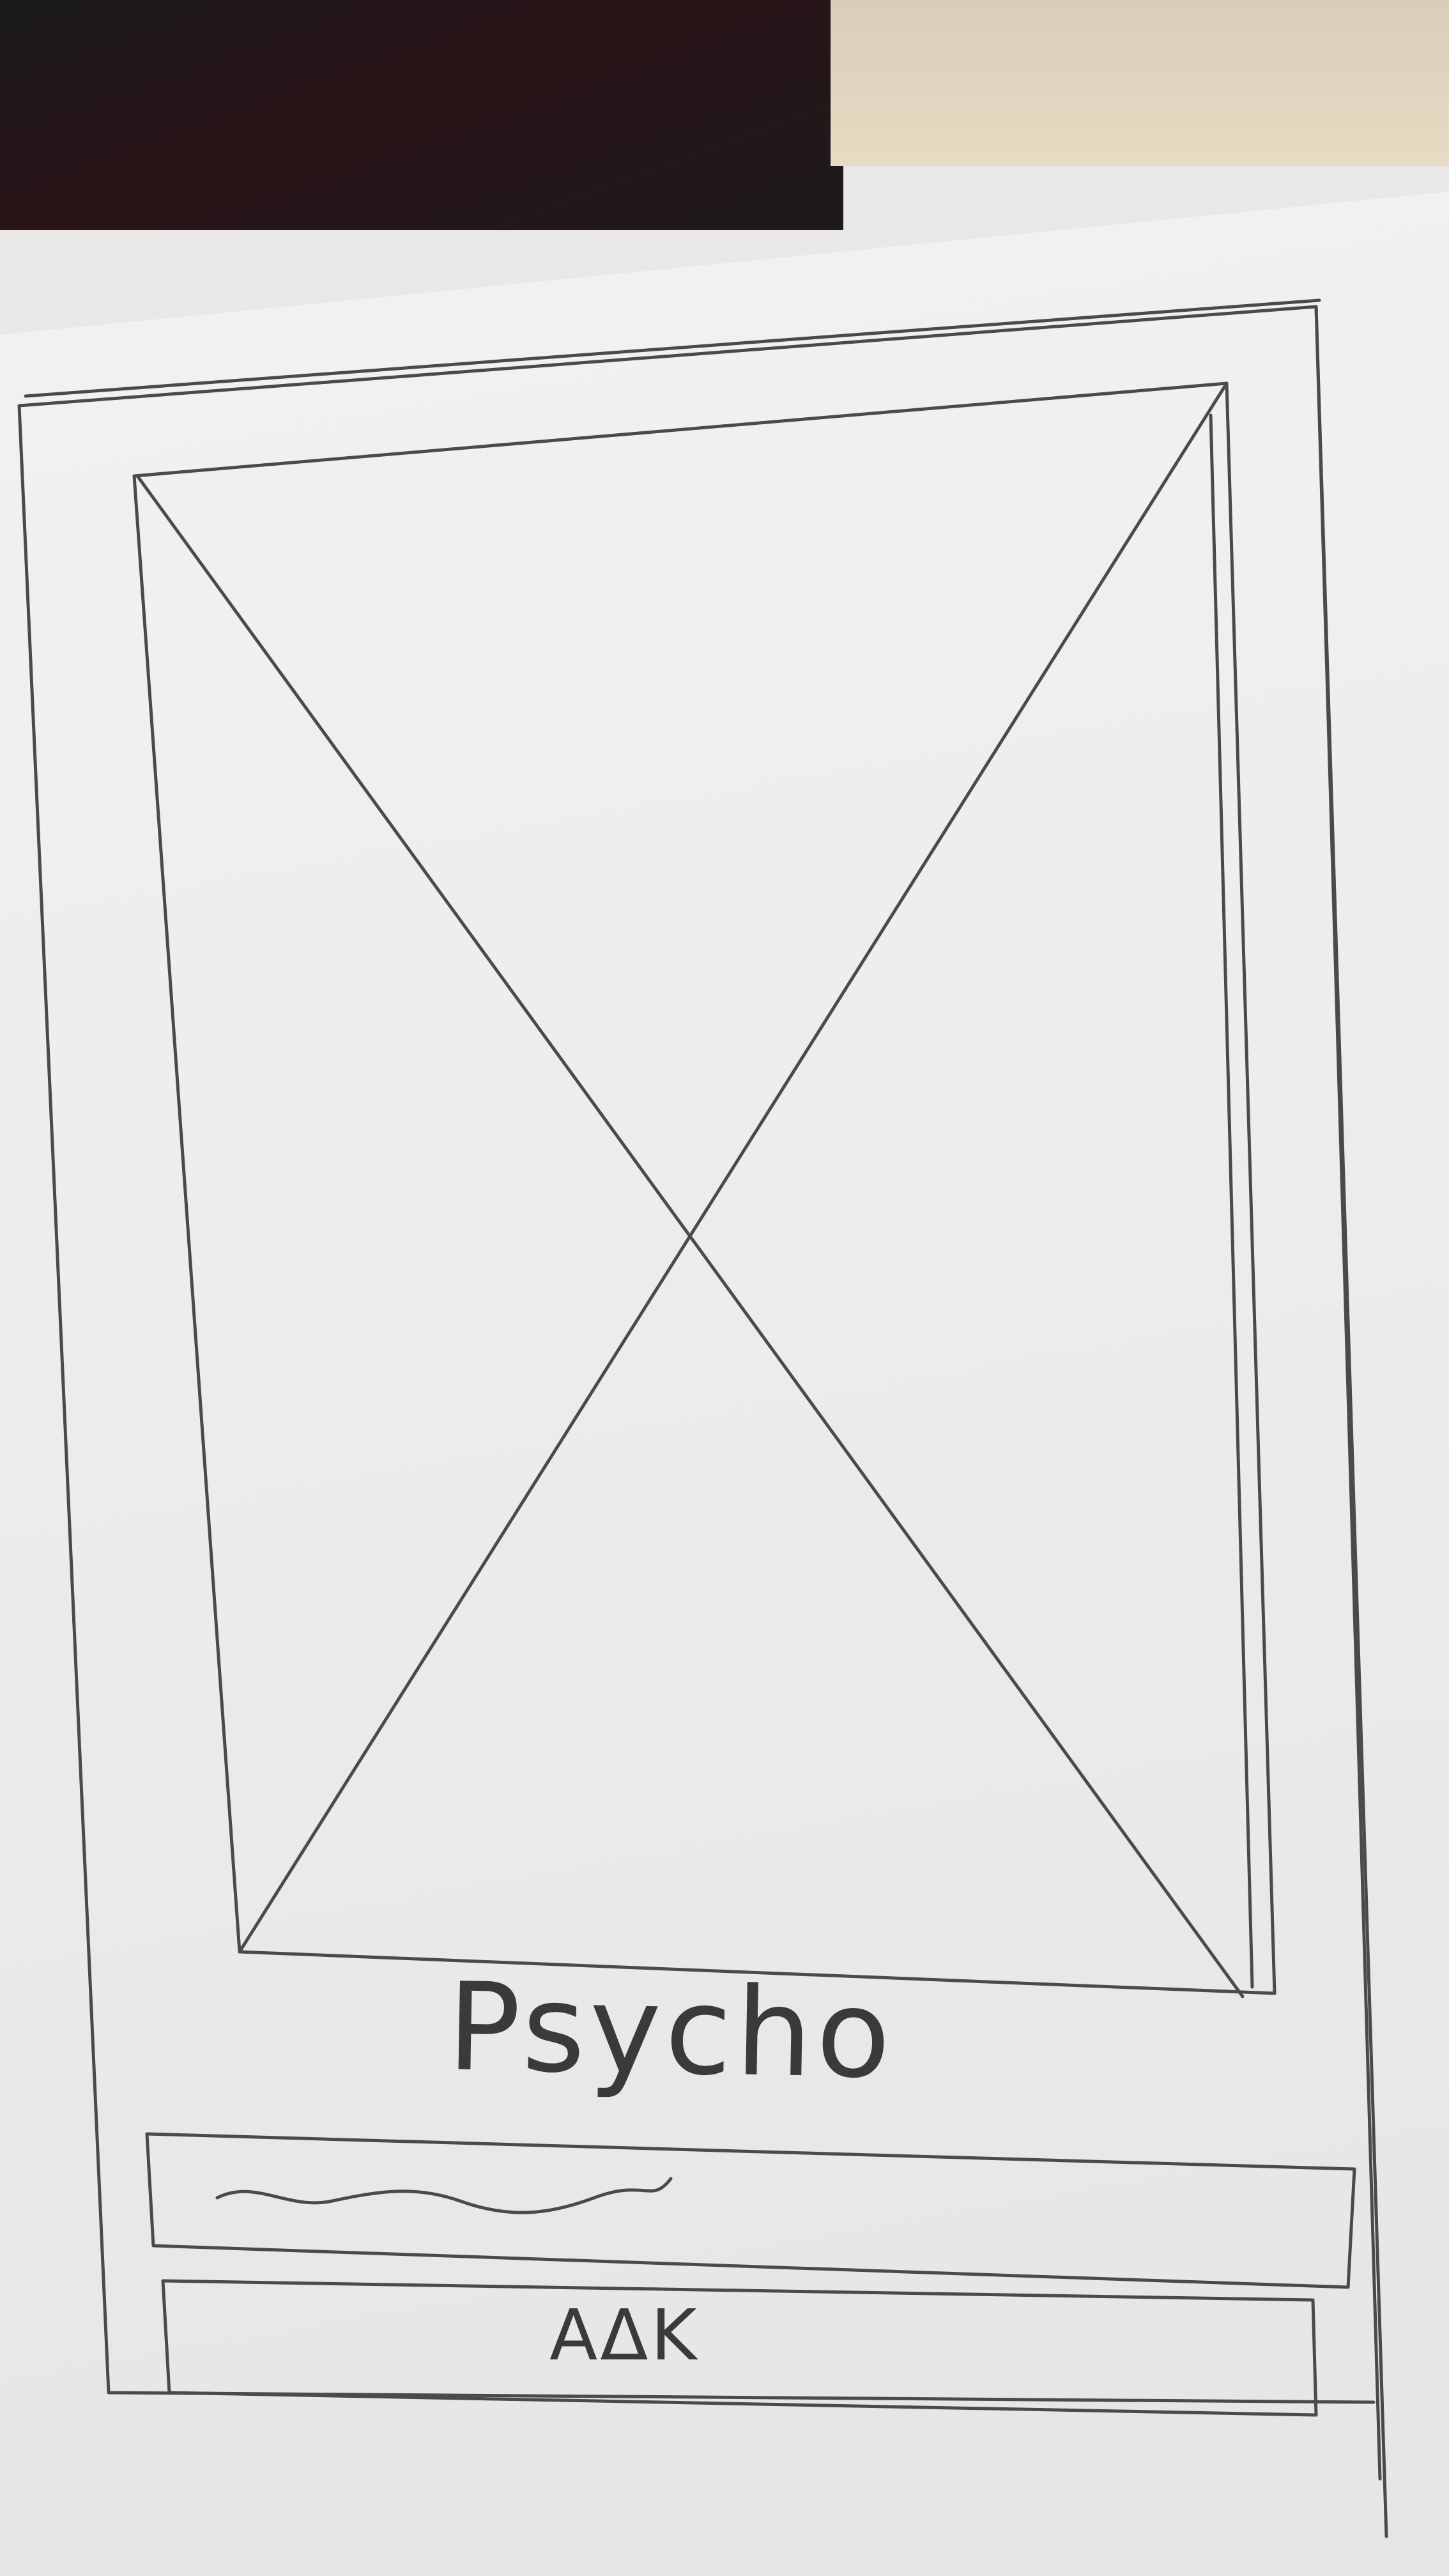 This screenshot has height=2576, width=1449. What do you see at coordinates (1231, 1201) in the screenshot?
I see `image-placeholder-right-edge` at bounding box center [1231, 1201].